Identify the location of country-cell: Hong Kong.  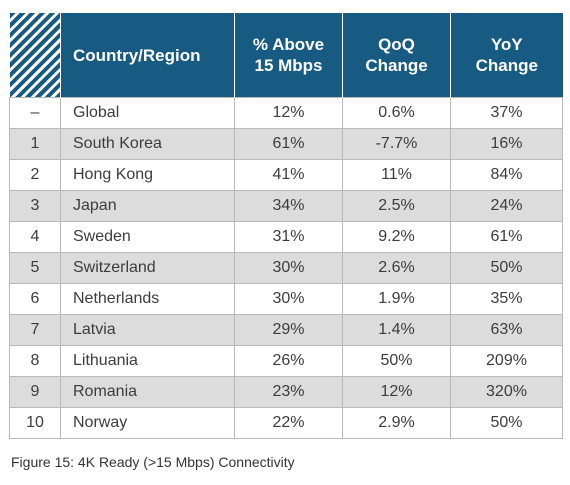
(147, 175).